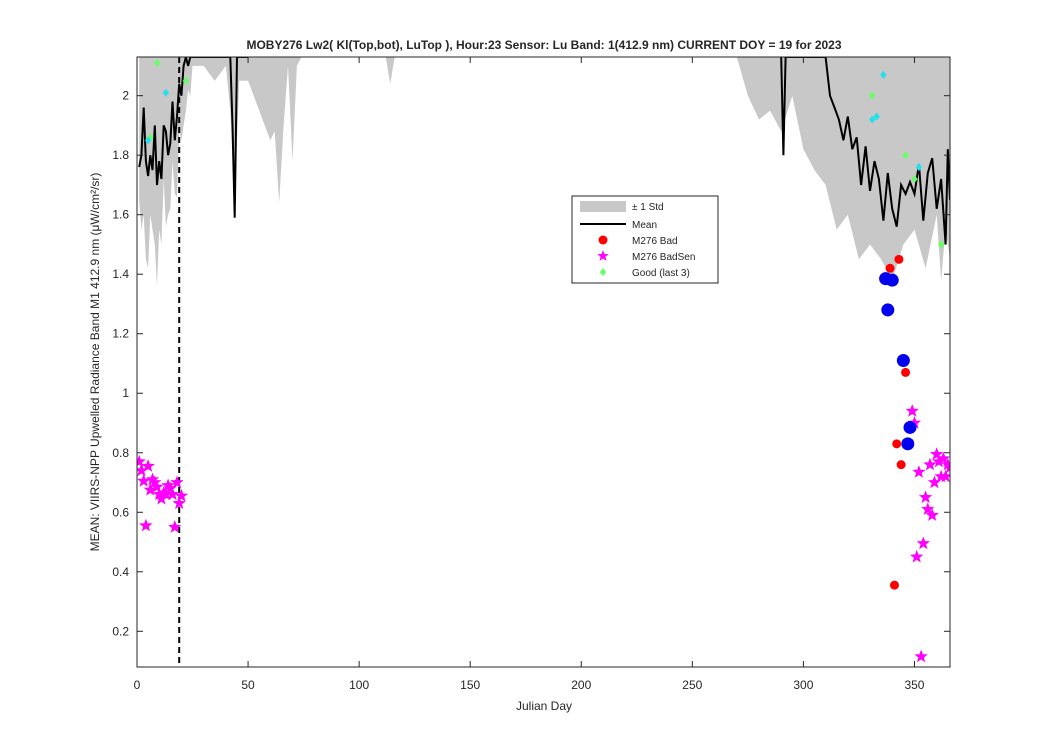 This screenshot has height=750, width=1050. Describe the element at coordinates (544, 706) in the screenshot. I see `x-axis-label: Julian Day` at that location.